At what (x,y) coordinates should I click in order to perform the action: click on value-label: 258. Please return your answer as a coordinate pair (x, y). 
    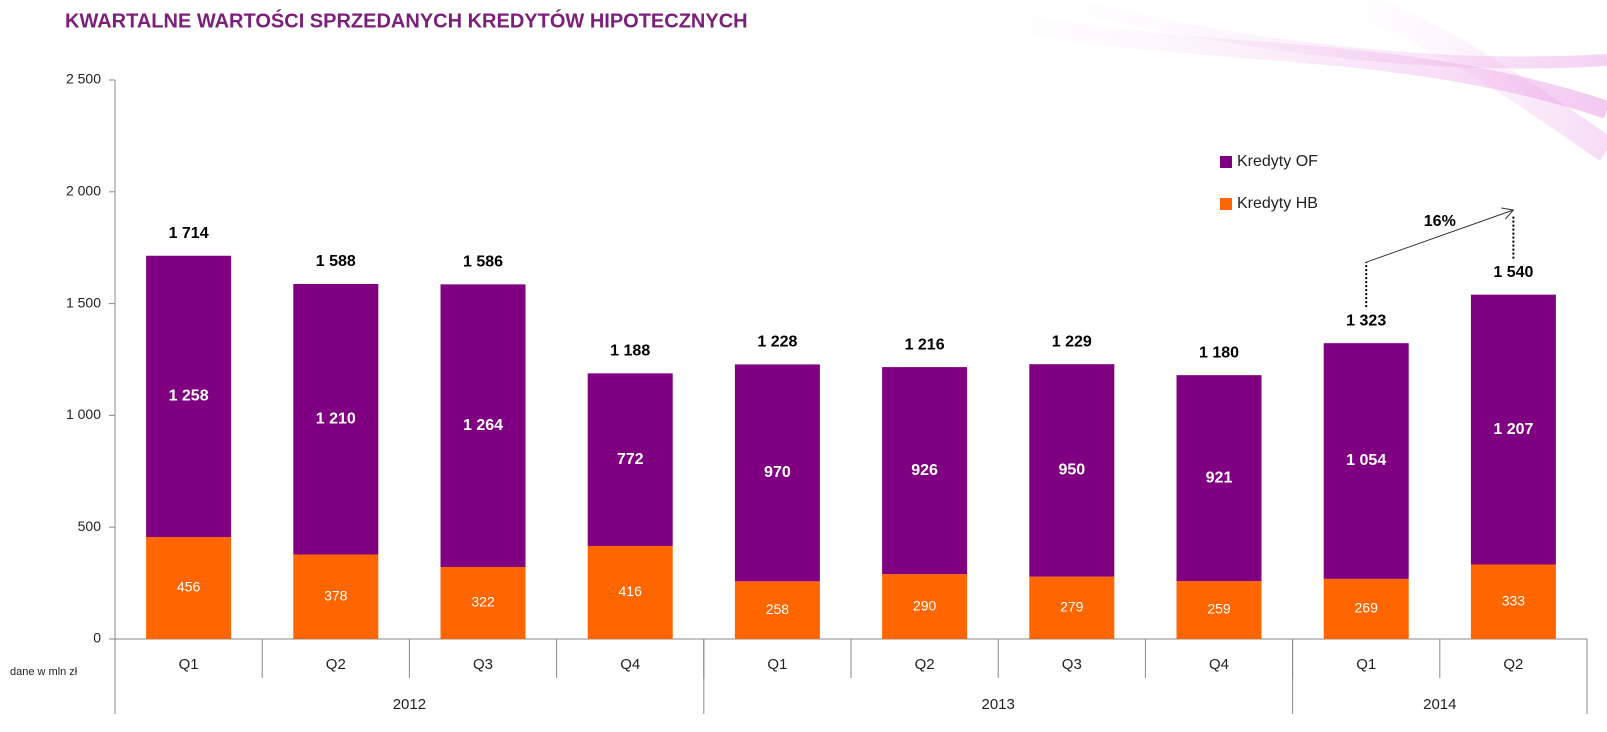
    Looking at the image, I should click on (778, 609).